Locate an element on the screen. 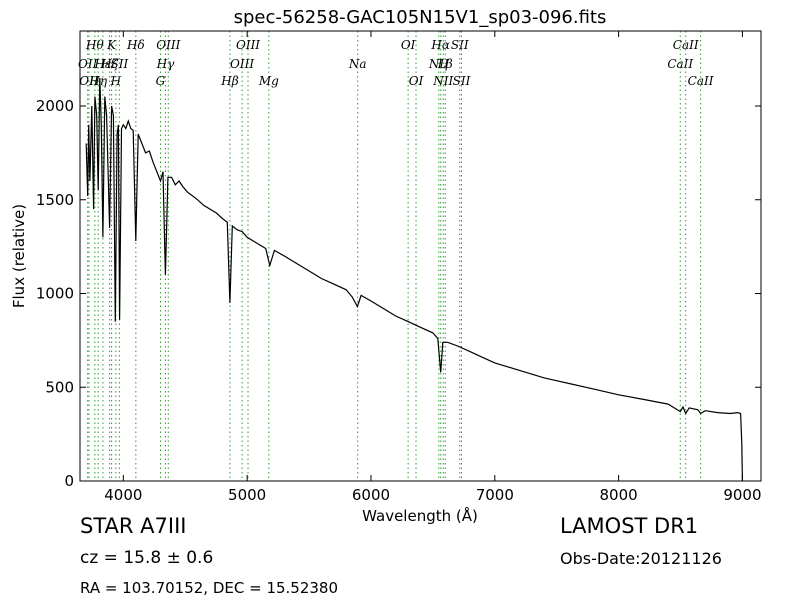 The width and height of the screenshot is (800, 600). marker-label-23: Lβ is located at coordinates (445, 64).